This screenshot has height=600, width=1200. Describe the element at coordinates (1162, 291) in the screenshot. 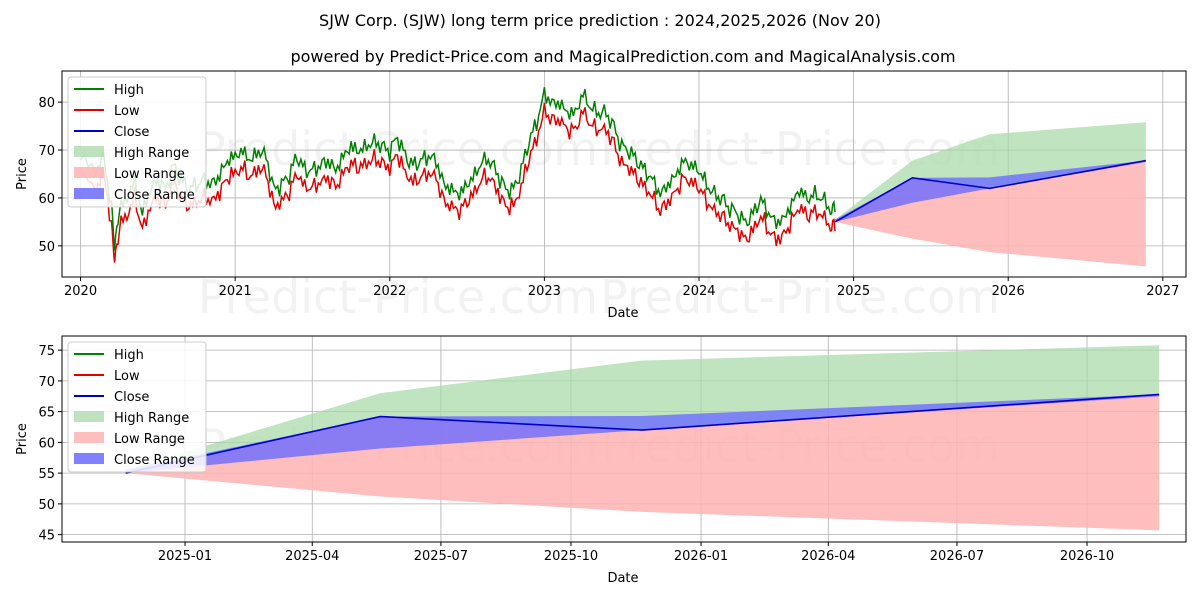

I see `x-tick-label: 2027` at that location.